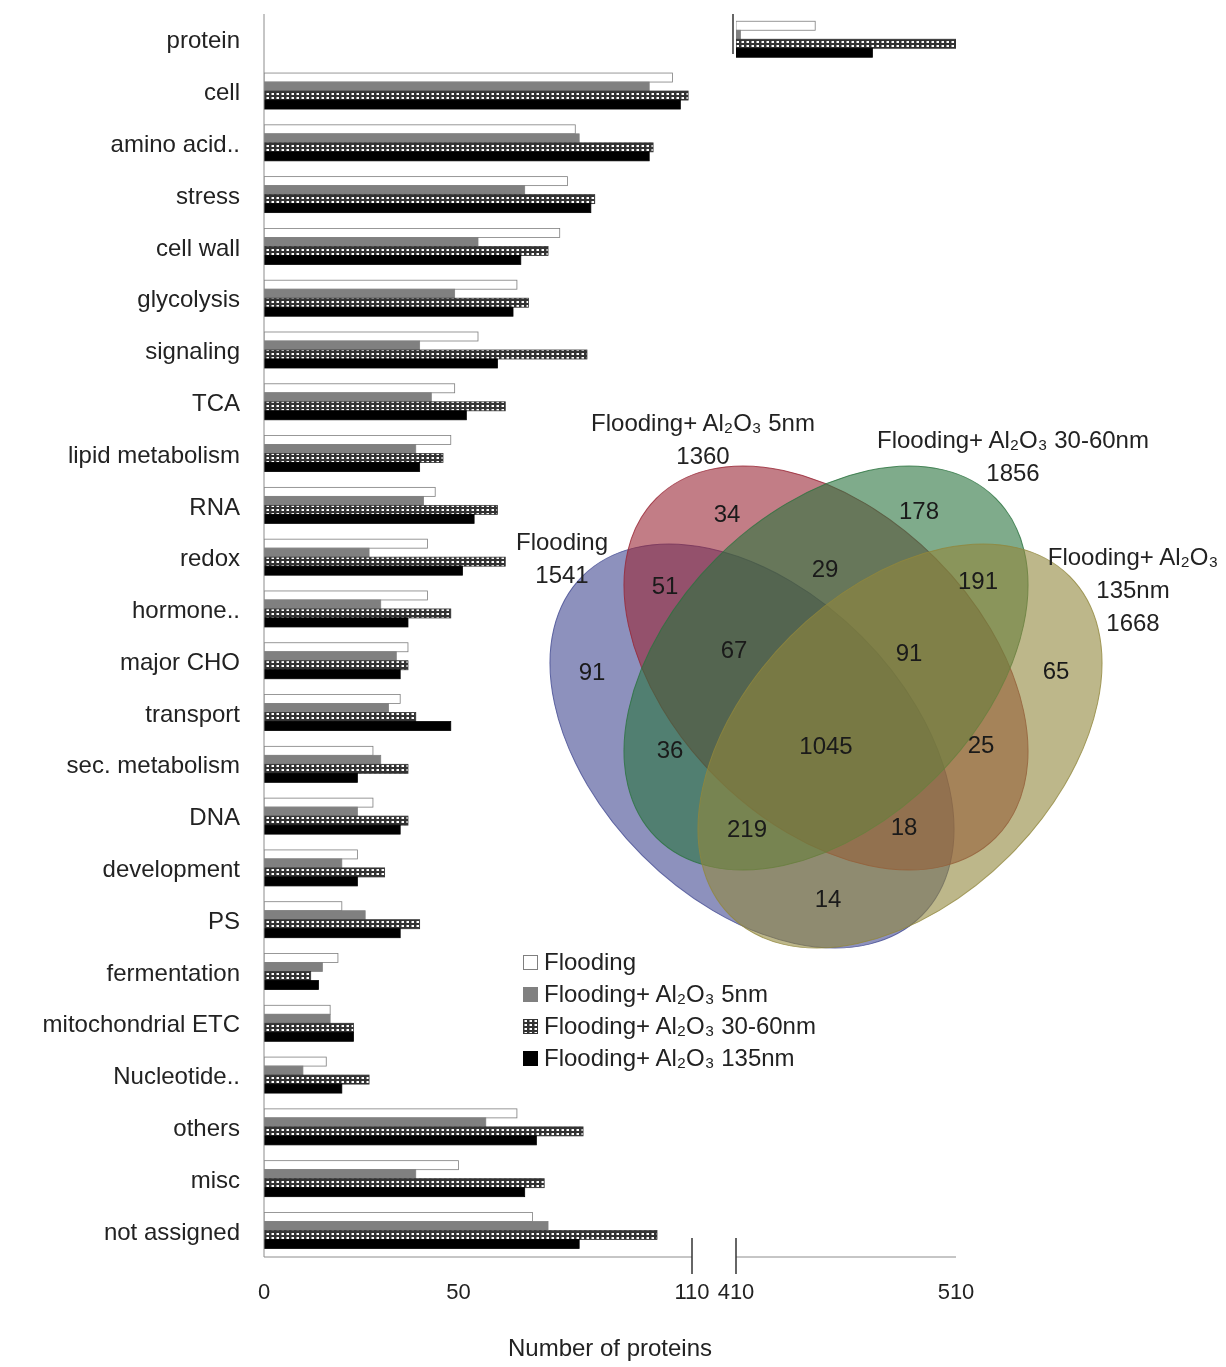 The height and width of the screenshot is (1367, 1226). Describe the element at coordinates (670, 749) in the screenshot. I see `annotation: 36` at that location.